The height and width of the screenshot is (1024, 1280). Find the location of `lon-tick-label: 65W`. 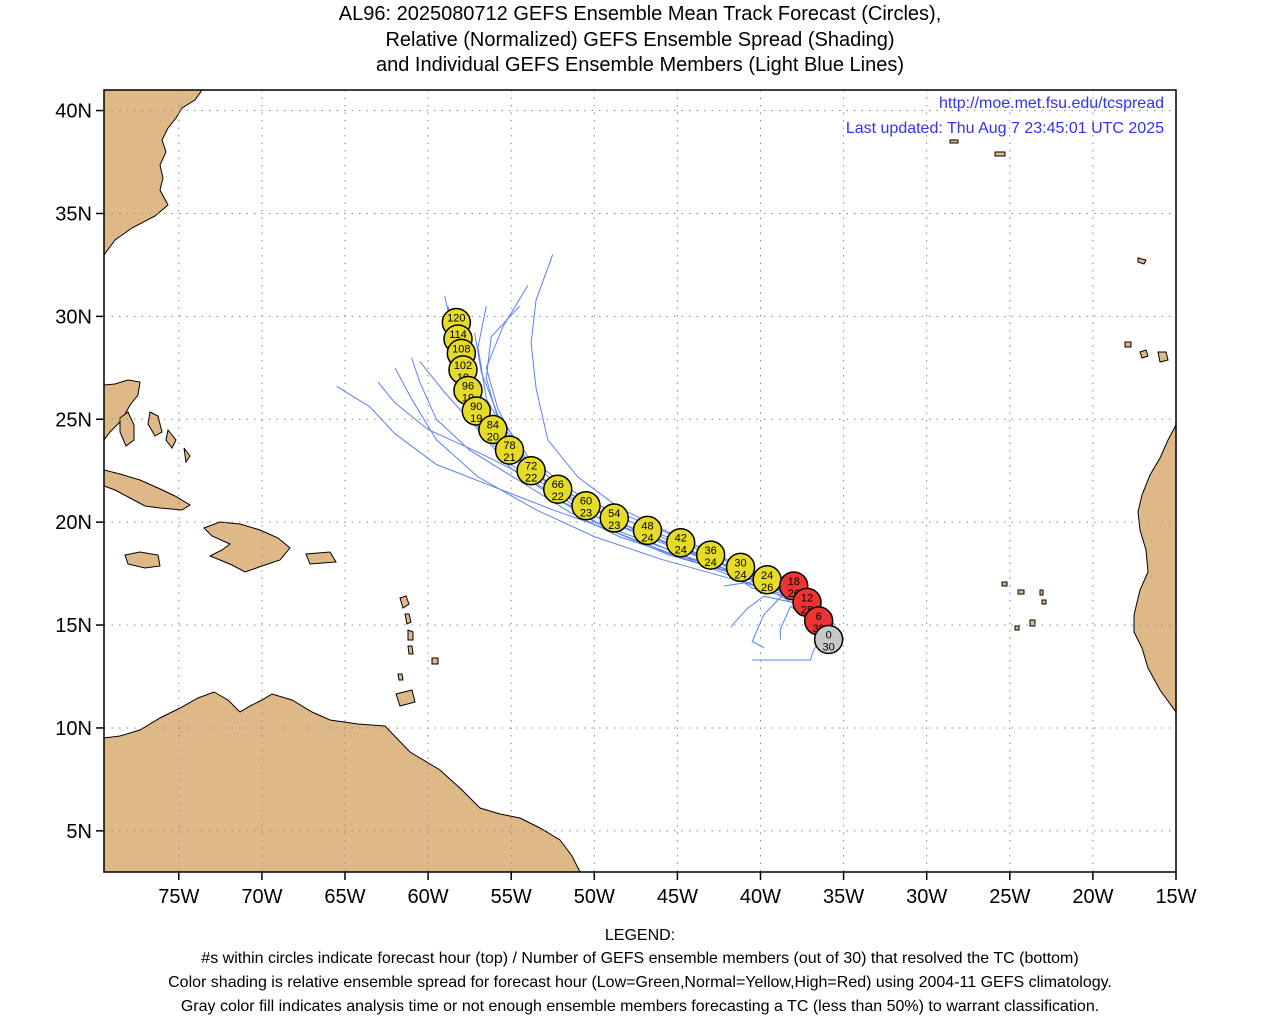

lon-tick-label: 65W is located at coordinates (344, 897).